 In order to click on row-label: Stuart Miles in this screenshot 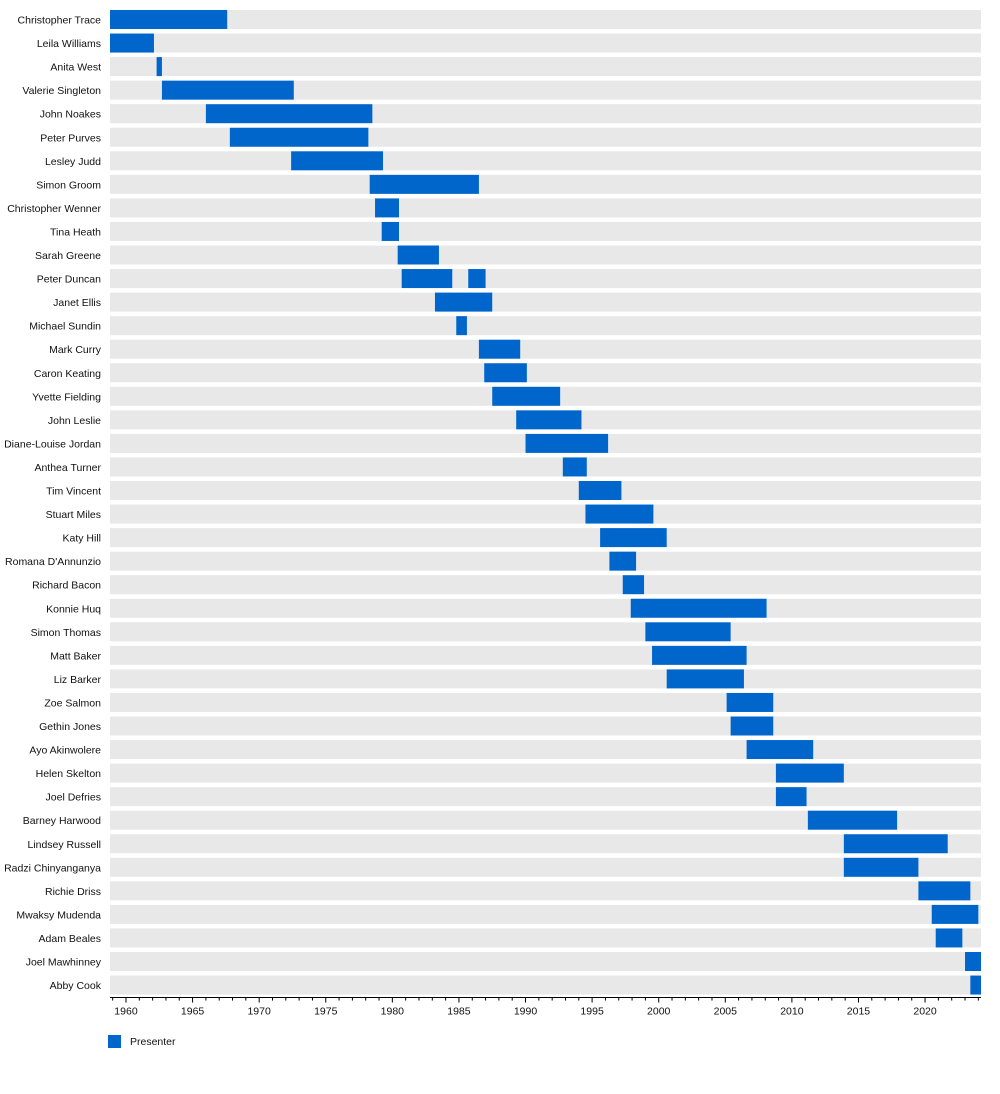, I will do `click(73, 515)`.